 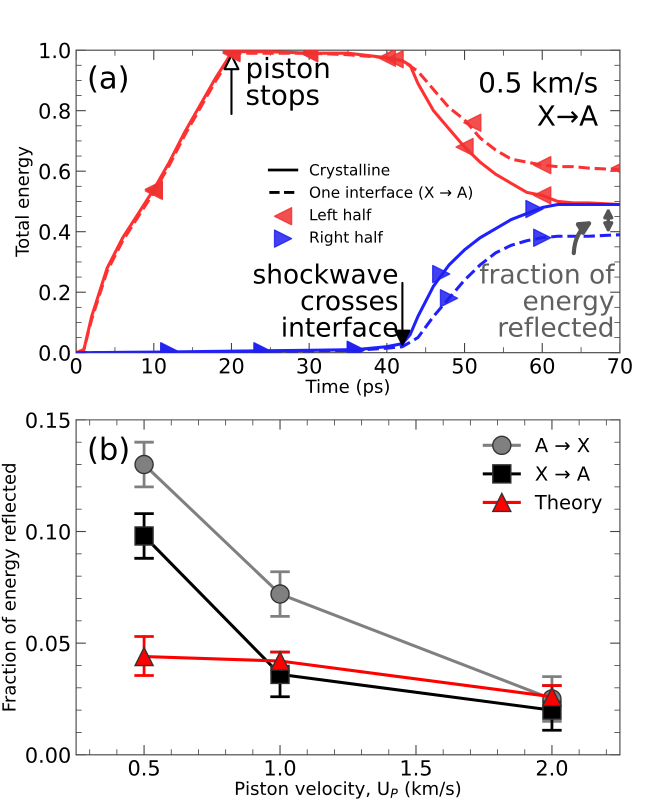 I want to click on y-tick-label: 0.15, so click(x=48, y=420).